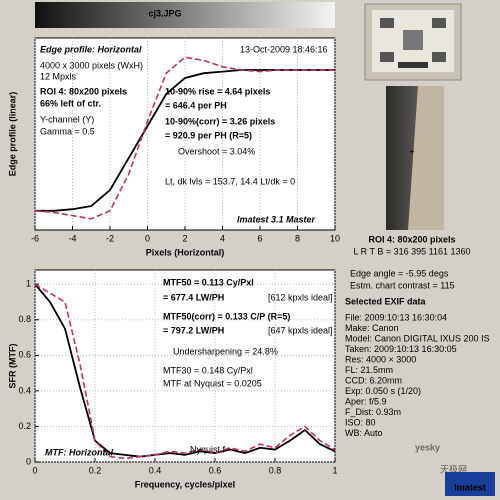 The image size is (500, 500). Describe the element at coordinates (399, 273) in the screenshot. I see `edge-angle: Edge angle = -5.95 degs` at that location.